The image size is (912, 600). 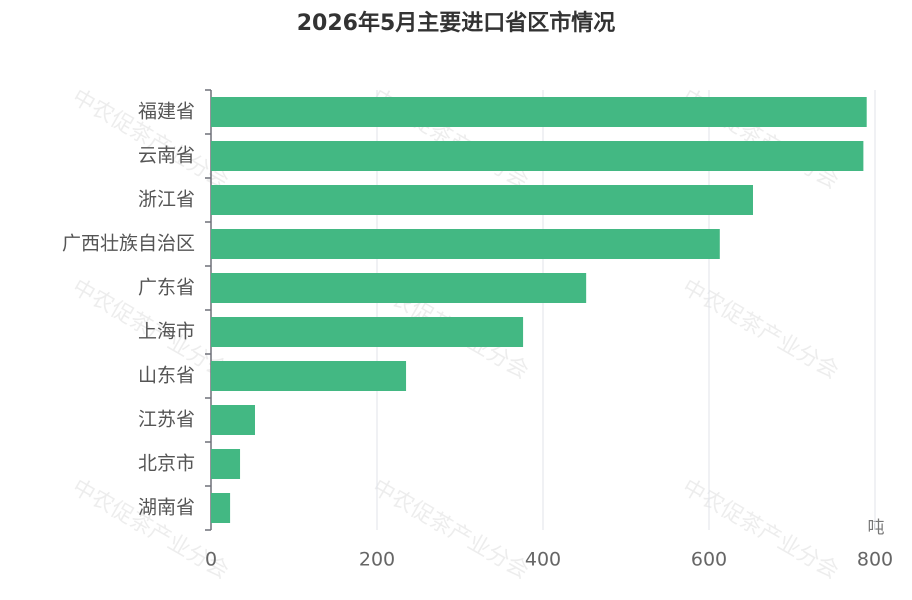 What do you see at coordinates (166, 376) in the screenshot?
I see `y-tick-label: 山东省` at bounding box center [166, 376].